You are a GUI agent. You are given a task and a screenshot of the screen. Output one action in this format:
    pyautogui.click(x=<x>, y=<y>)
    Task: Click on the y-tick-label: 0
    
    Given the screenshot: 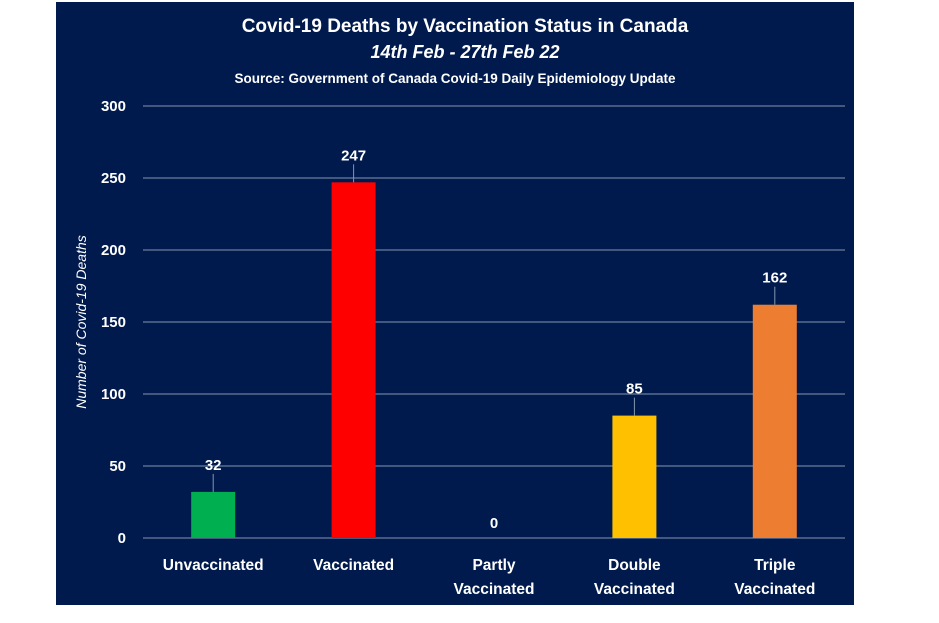 What is the action you would take?
    pyautogui.click(x=122, y=538)
    